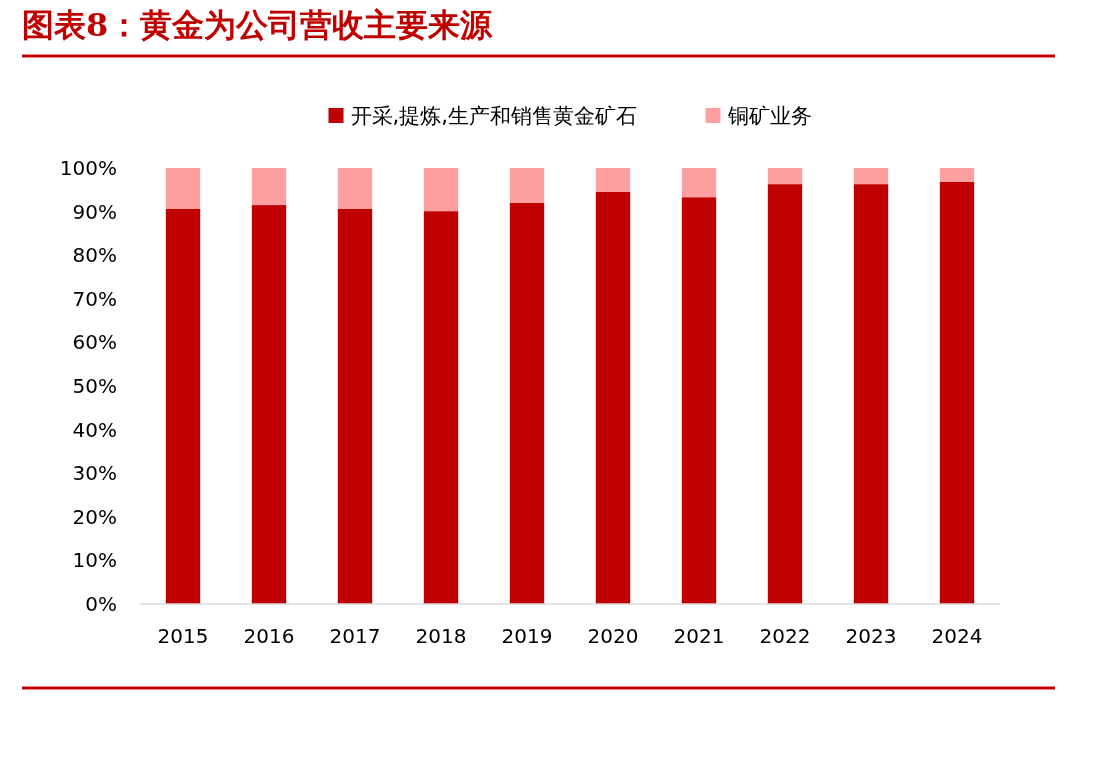 The height and width of the screenshot is (760, 1113). Describe the element at coordinates (699, 636) in the screenshot. I see `x-tick-label: 2021` at that location.